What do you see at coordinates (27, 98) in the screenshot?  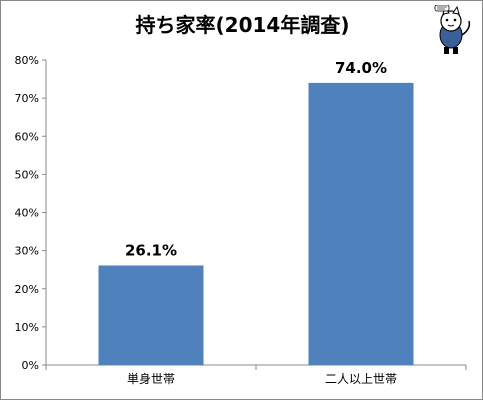 I see `y-tick-label: 70%` at bounding box center [27, 98].